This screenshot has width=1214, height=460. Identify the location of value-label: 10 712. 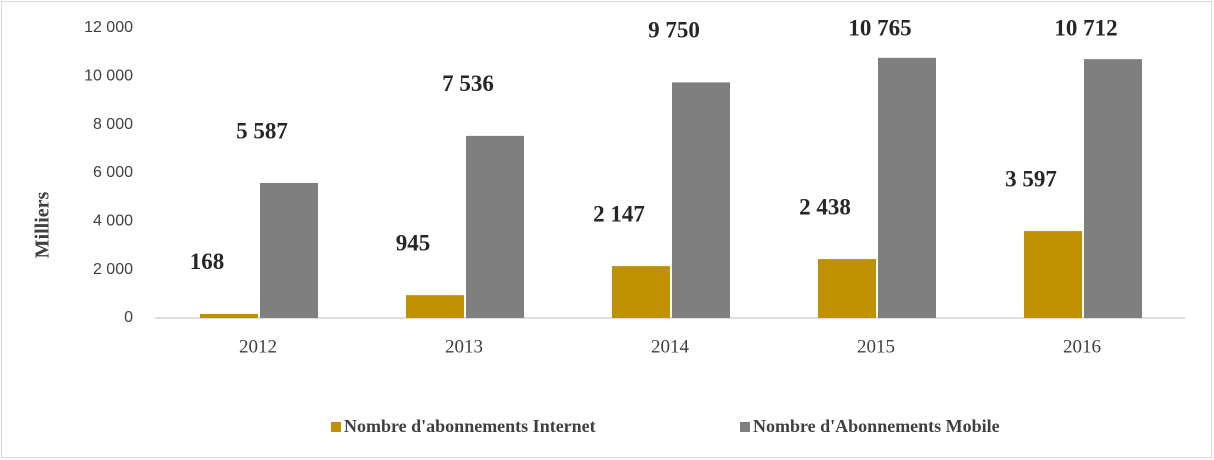
(1085, 27).